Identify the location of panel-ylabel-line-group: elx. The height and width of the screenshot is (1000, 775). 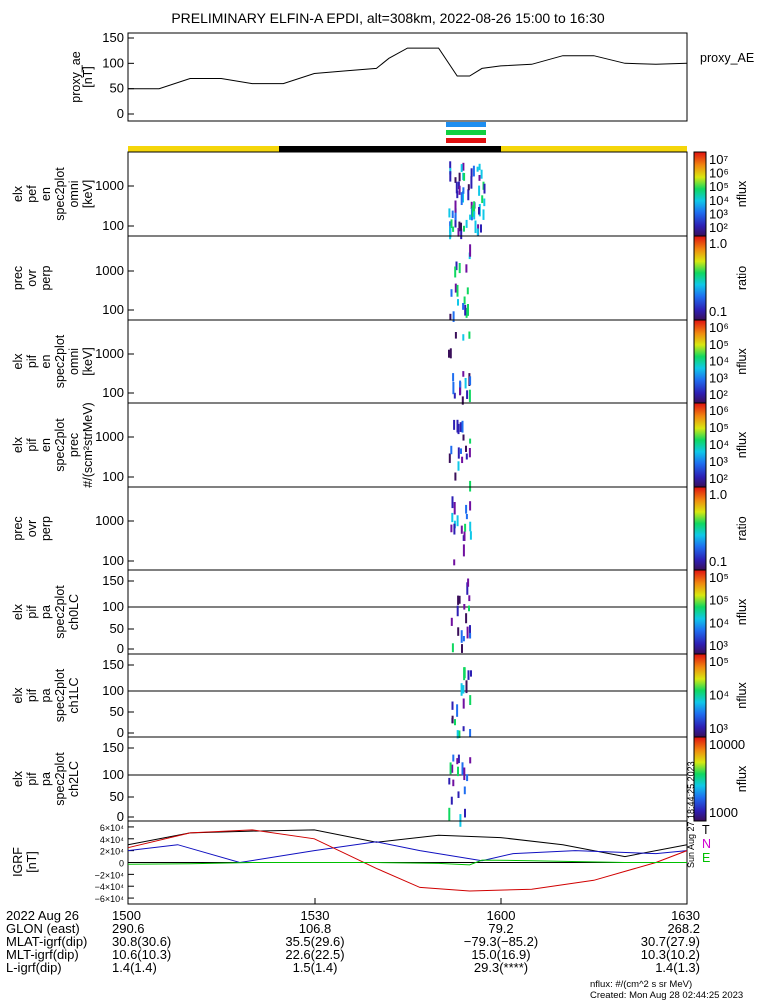
(18, 361).